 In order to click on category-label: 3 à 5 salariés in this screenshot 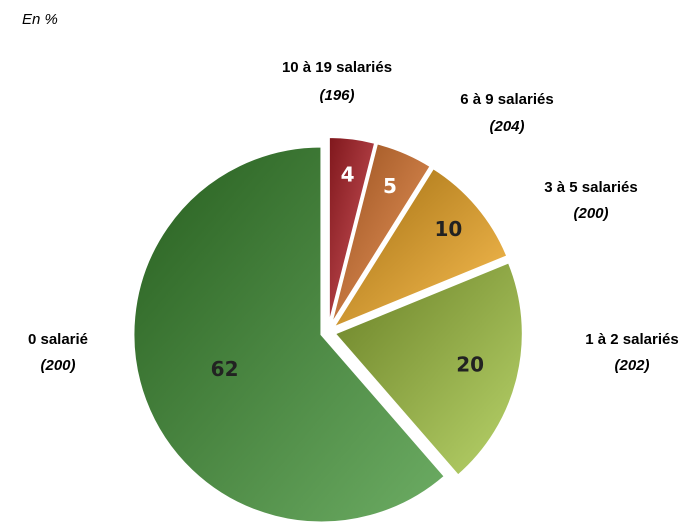, I will do `click(590, 187)`.